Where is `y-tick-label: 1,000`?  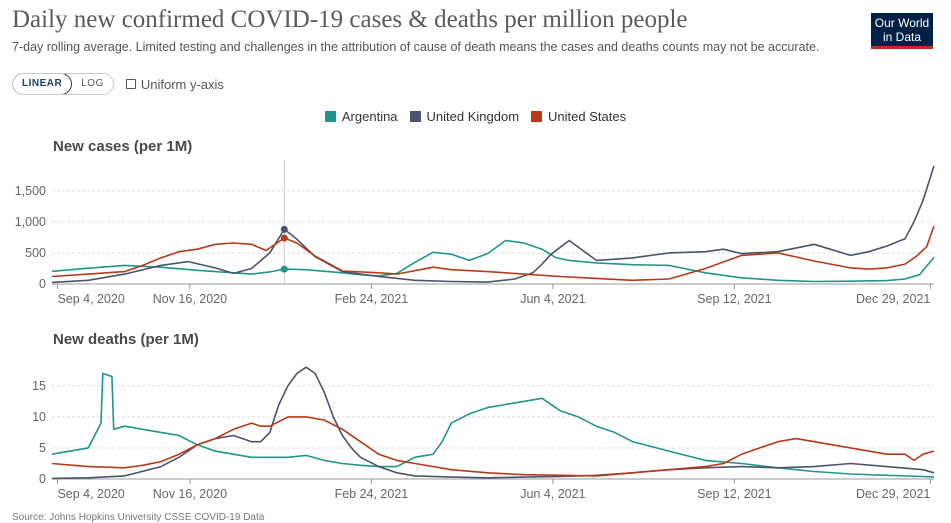 y-tick-label: 1,000 is located at coordinates (30, 222).